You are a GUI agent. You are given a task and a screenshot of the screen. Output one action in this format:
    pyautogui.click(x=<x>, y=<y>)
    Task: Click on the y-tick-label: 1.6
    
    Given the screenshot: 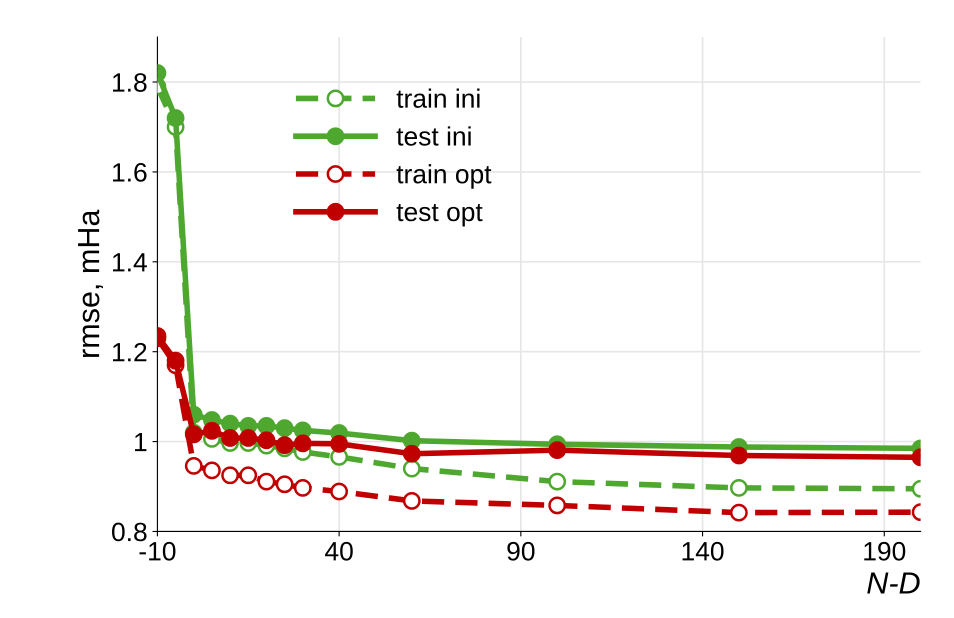 What is the action you would take?
    pyautogui.click(x=130, y=172)
    